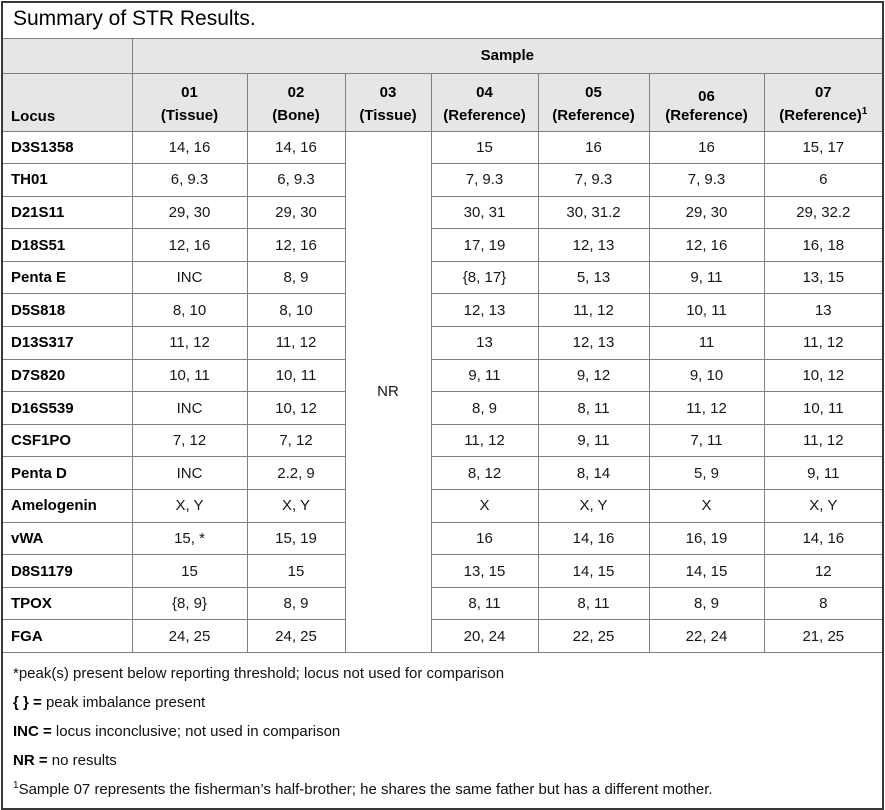 This screenshot has width=885, height=810. Describe the element at coordinates (593, 92) in the screenshot. I see `sample-number: 05` at that location.